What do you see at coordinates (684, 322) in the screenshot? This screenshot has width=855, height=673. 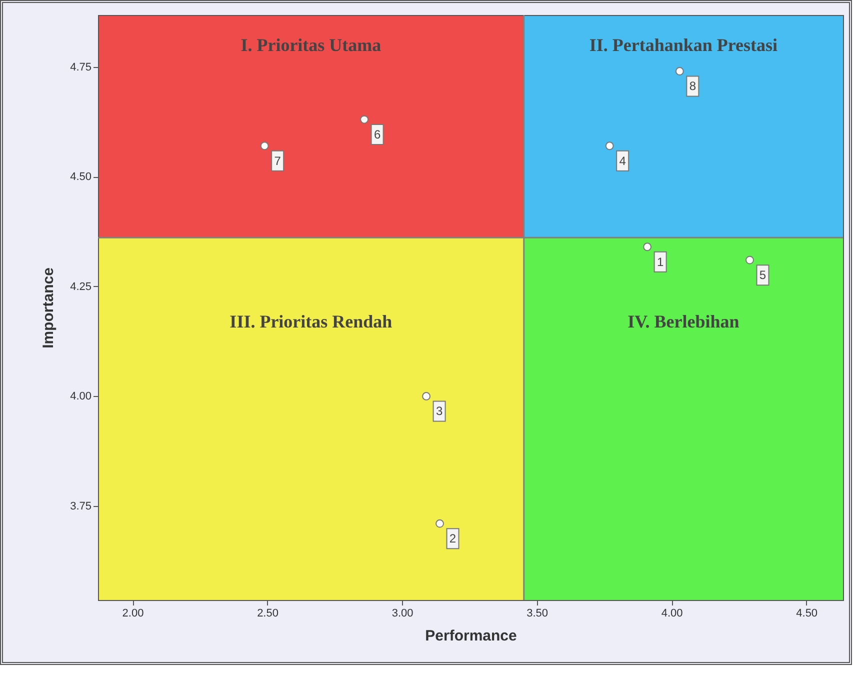 I see `annotation: IV. Berlebihan` at bounding box center [684, 322].